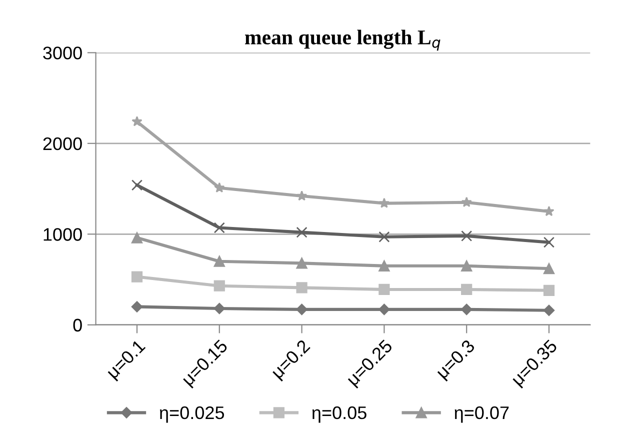 The width and height of the screenshot is (618, 439). Describe the element at coordinates (62, 143) in the screenshot. I see `y-tick-label: 2000` at that location.